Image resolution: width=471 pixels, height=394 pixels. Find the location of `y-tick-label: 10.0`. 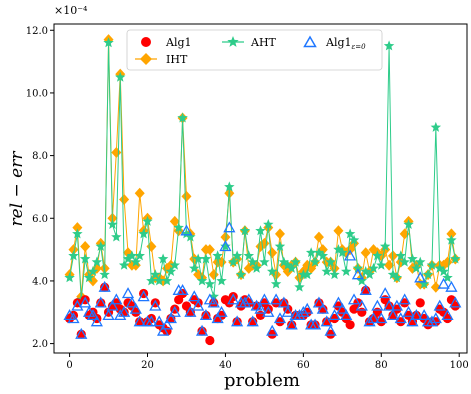

y-tick-label: 10.0 is located at coordinates (37, 93).